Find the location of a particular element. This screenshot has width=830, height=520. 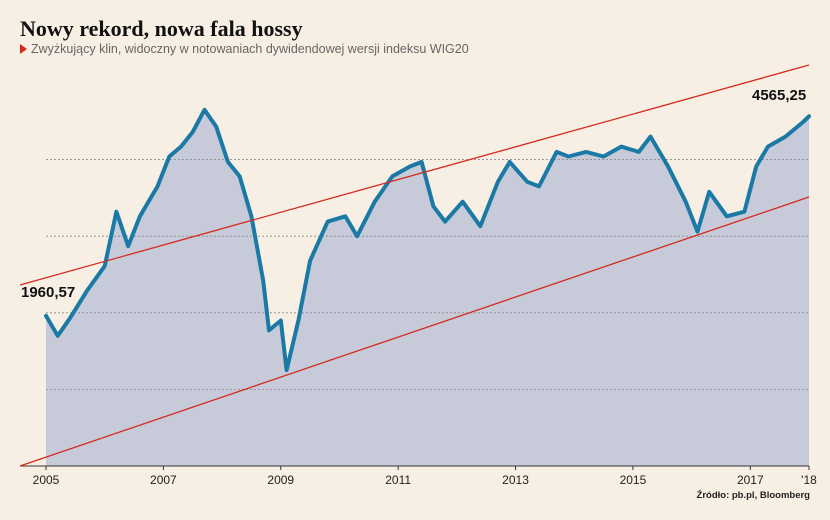

x-tick-label: 2013 is located at coordinates (515, 480).